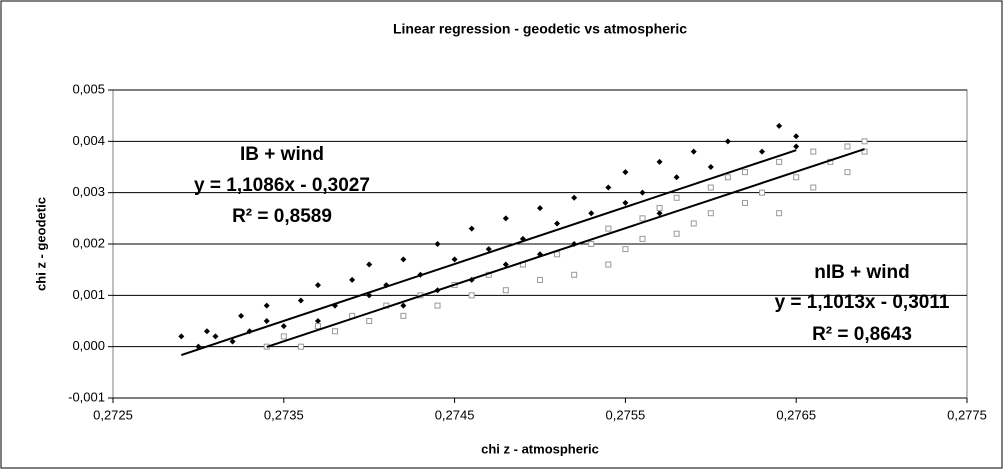  What do you see at coordinates (88, 191) in the screenshot?
I see `y-tick-label: 0,003` at bounding box center [88, 191].